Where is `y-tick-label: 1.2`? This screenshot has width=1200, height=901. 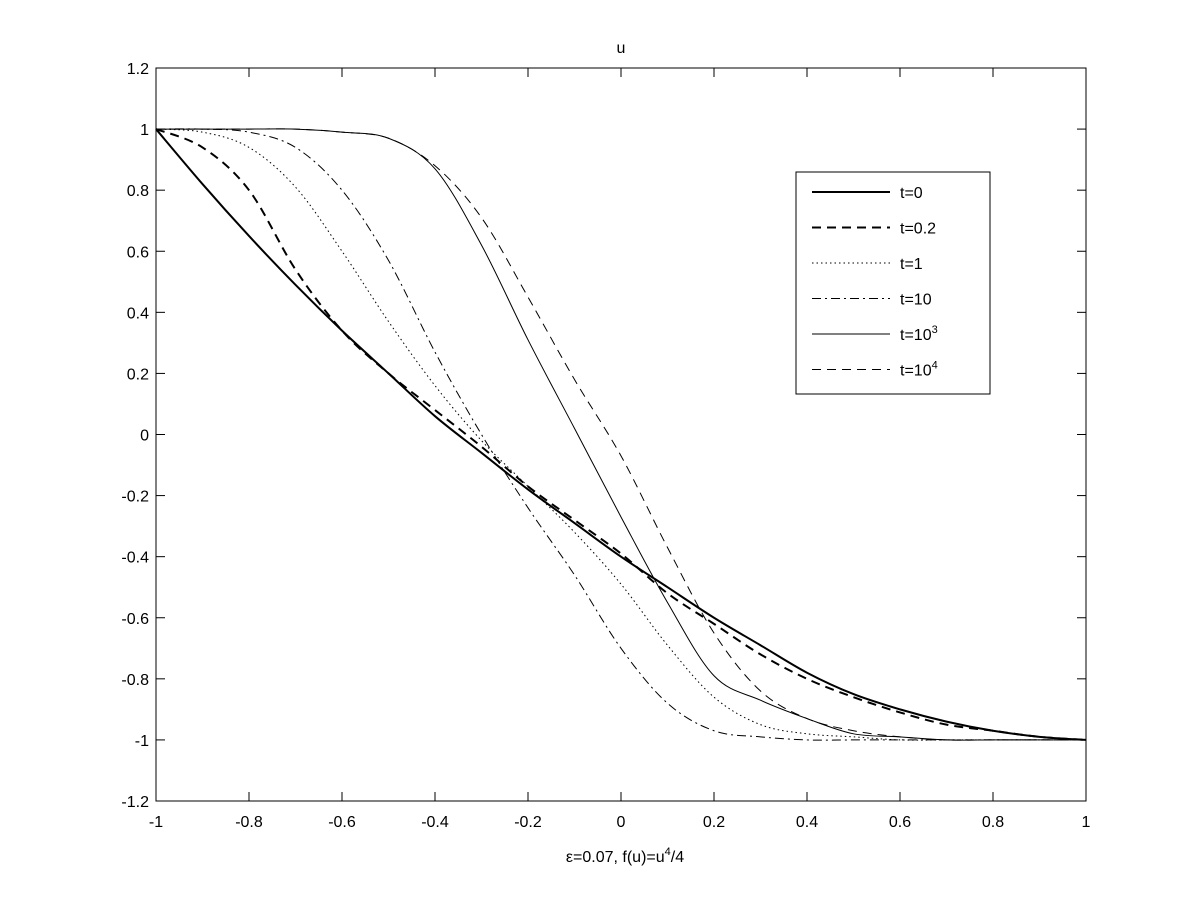 y-tick-label: 1.2 is located at coordinates (138, 69).